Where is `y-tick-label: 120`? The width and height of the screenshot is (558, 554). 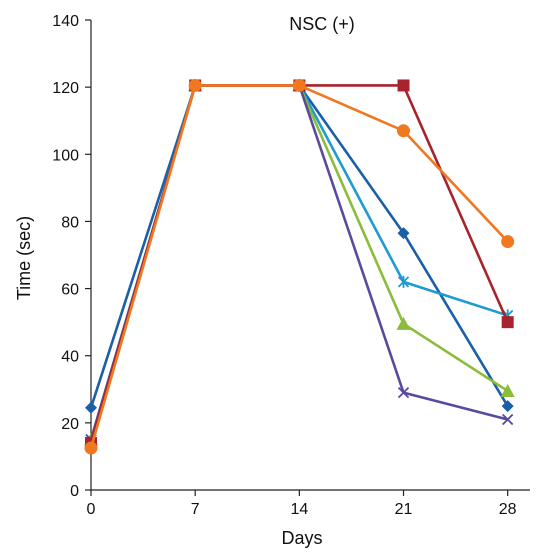 y-tick-label: 120 is located at coordinates (65, 88).